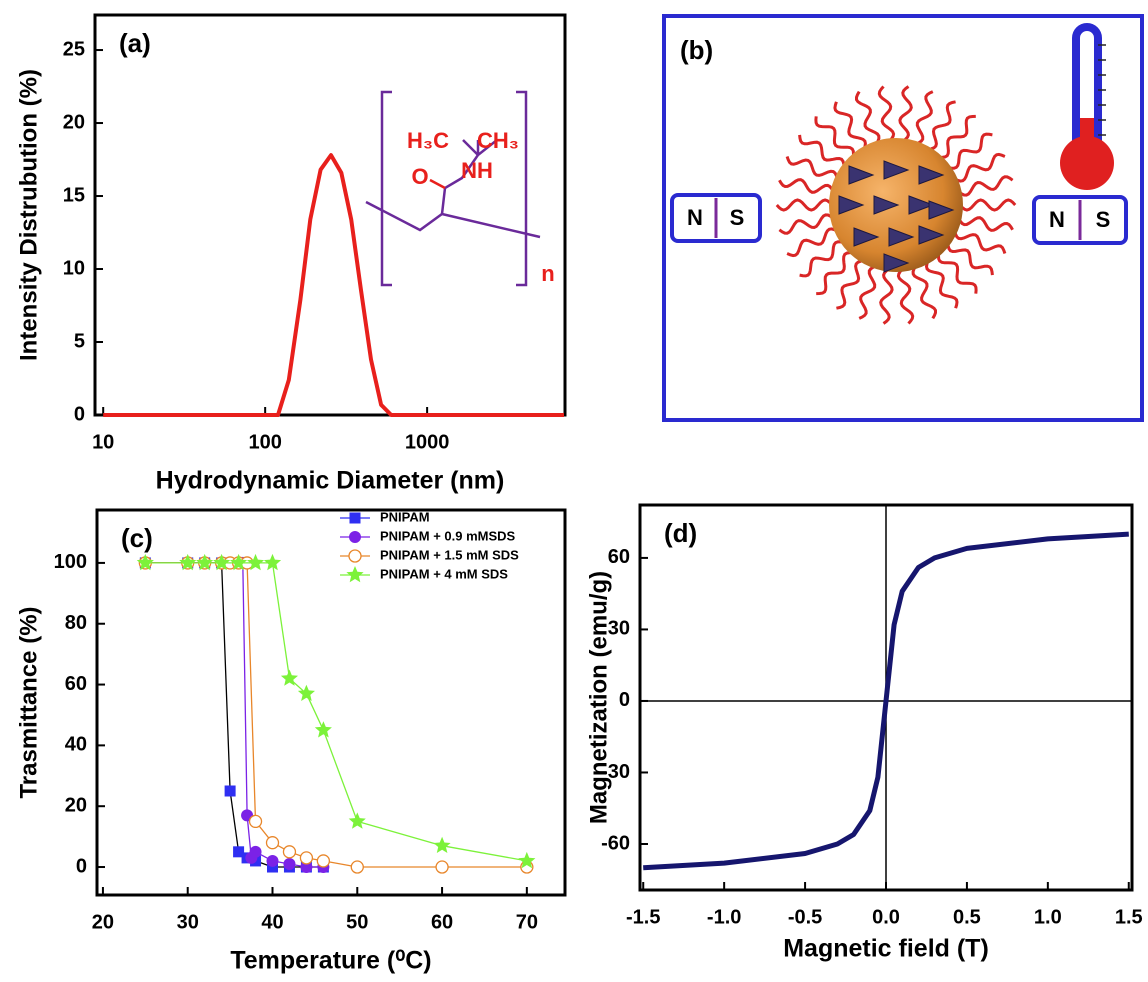 The image size is (1148, 982). Describe the element at coordinates (896, 216) in the screenshot. I see `spins` at that location.